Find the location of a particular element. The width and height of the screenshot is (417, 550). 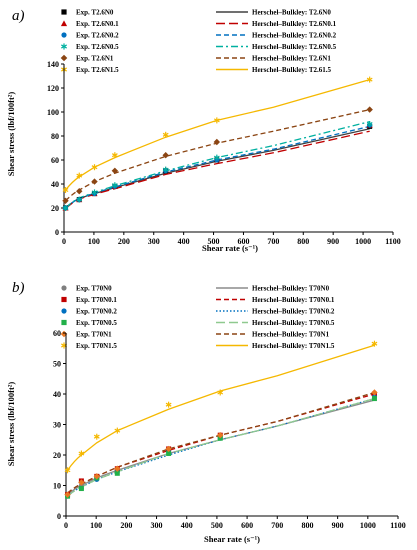

data-point-a-3-6-stroke is located at coordinates (369, 124).